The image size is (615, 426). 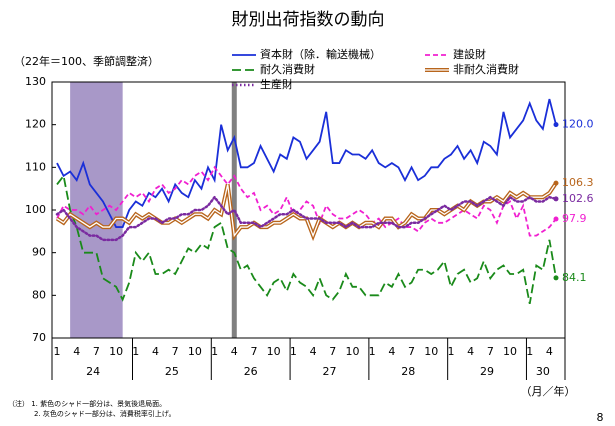 What do you see at coordinates (320, 54) in the screenshot?
I see `legend-label: 資本財（除．輸送機械）` at bounding box center [320, 54].